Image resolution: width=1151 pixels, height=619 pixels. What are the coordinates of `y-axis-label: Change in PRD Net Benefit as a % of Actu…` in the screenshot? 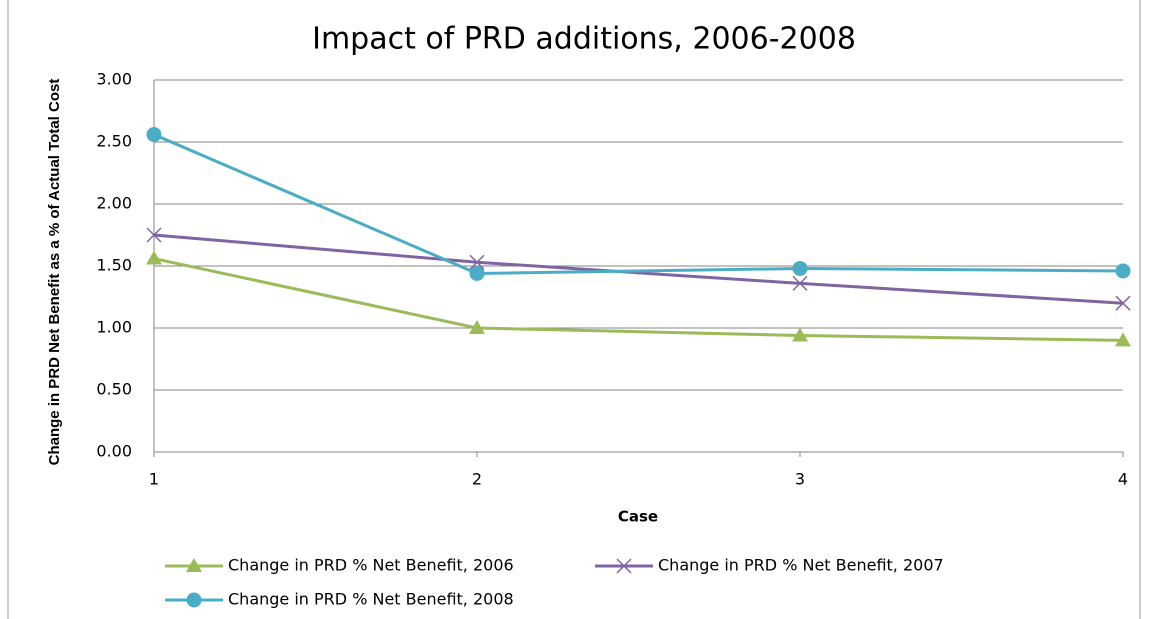 It's located at (54, 272).